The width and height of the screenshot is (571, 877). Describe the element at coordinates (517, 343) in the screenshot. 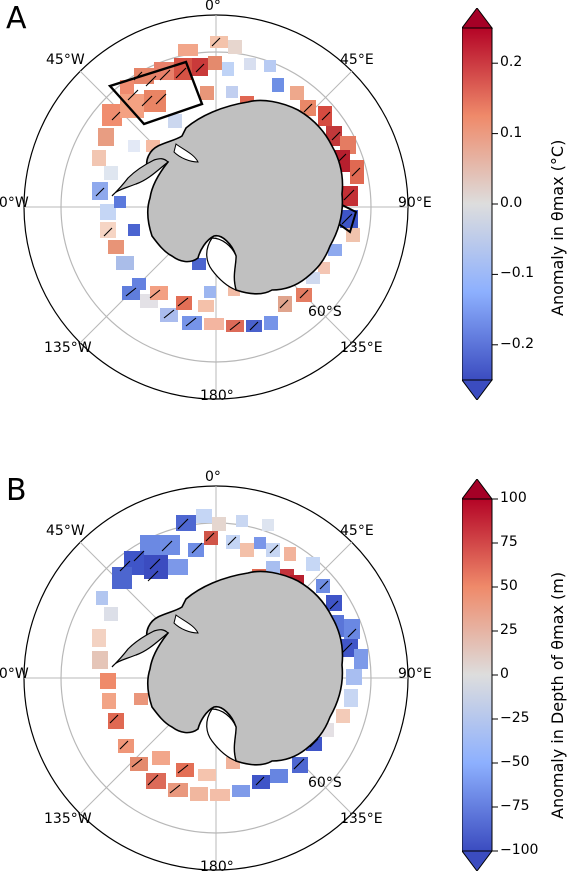

I see `colorbar-tick-label: −0.2` at that location.